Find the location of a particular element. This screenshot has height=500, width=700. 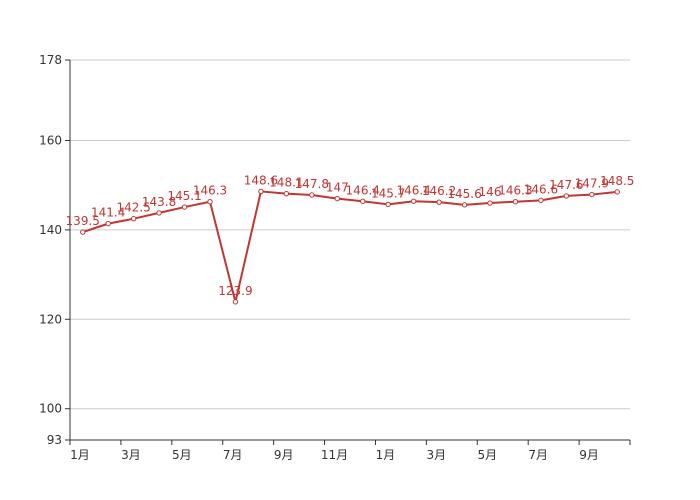

y-tick-label: 100 is located at coordinates (50, 409).